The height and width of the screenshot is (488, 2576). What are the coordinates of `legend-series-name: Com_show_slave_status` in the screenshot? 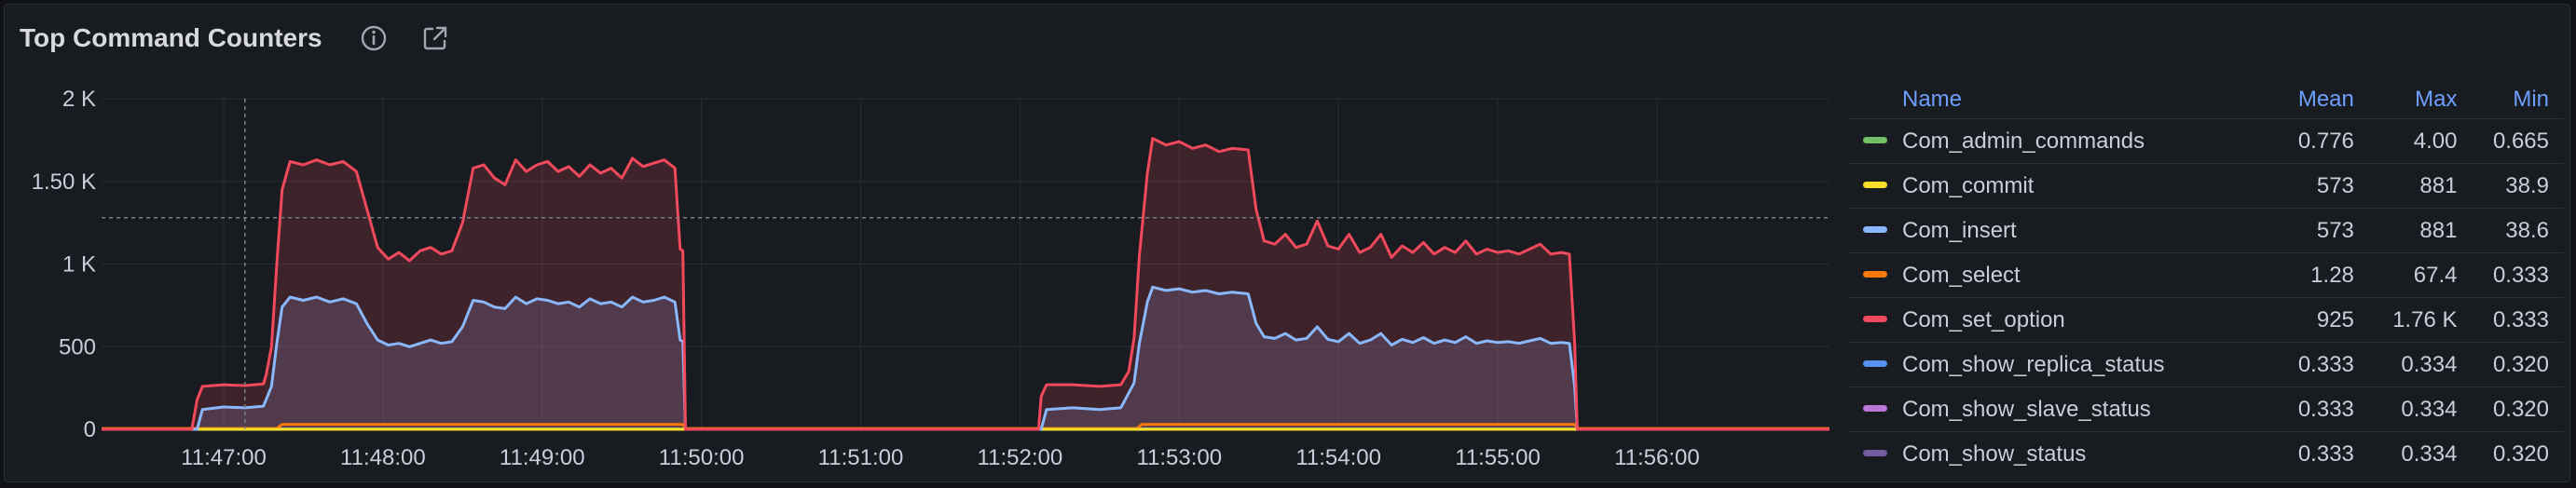 It's located at (2063, 409).